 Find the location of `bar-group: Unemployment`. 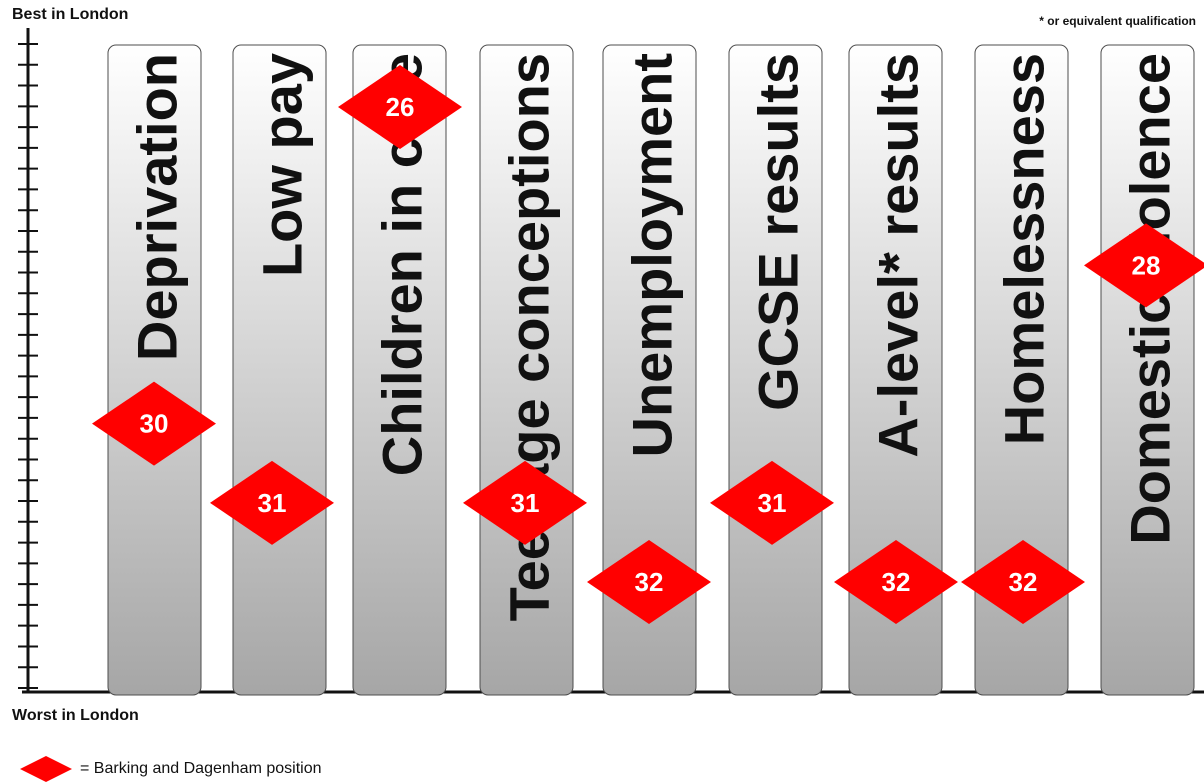

bar-group: Unemployment is located at coordinates (649, 370).